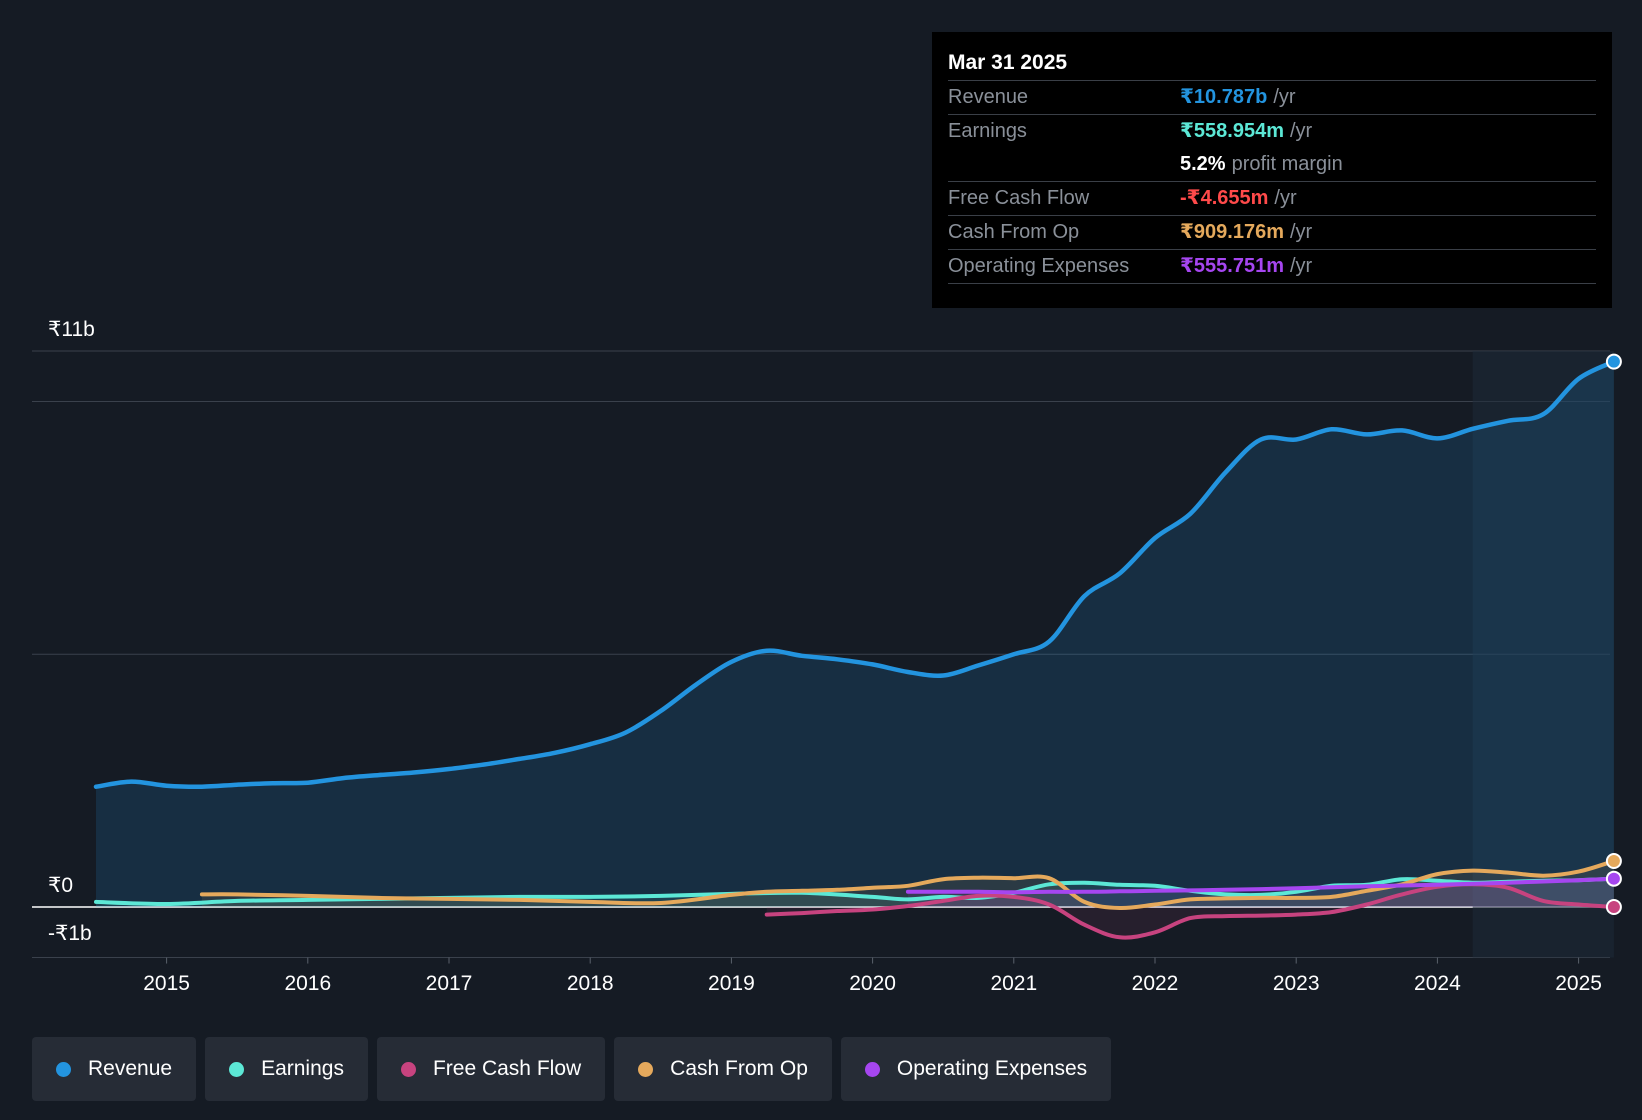  I want to click on tooltip-row-opex: Operating Expenses ₹555.751m /yr, so click(1272, 266).